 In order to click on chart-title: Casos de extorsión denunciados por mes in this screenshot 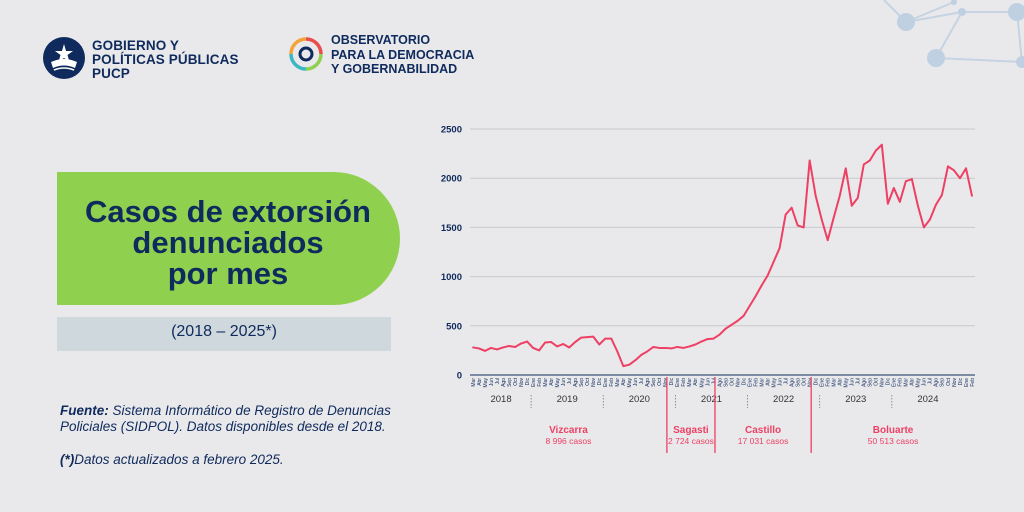, I will do `click(228, 242)`.